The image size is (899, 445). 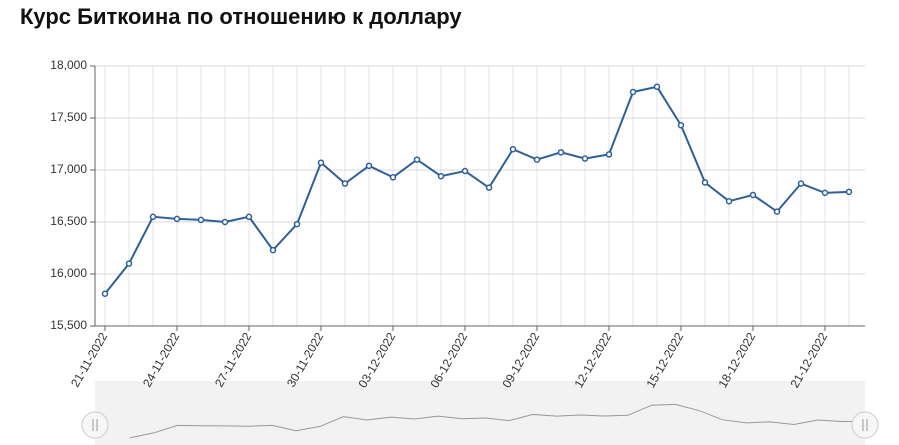 I want to click on chart-title: Курс Биткоина по отношению к доллару, so click(x=241, y=16).